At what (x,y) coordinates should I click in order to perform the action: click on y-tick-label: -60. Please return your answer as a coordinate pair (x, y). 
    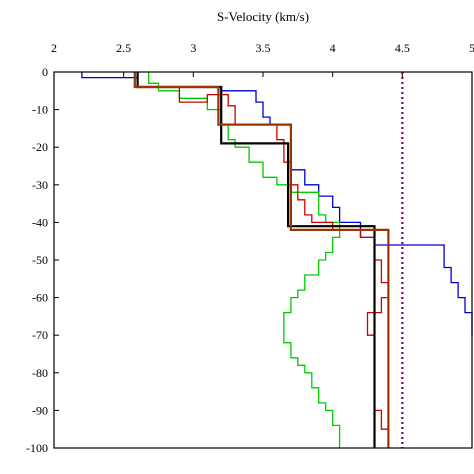
    Looking at the image, I should click on (40, 298).